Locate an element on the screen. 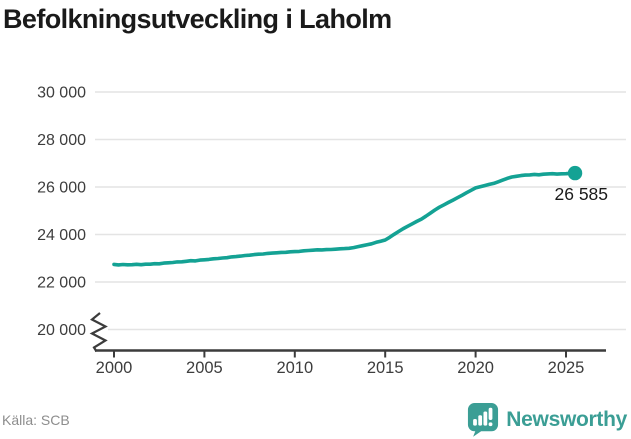 Image resolution: width=631 pixels, height=439 pixels. x-axis-tick-label: 2025 is located at coordinates (566, 368).